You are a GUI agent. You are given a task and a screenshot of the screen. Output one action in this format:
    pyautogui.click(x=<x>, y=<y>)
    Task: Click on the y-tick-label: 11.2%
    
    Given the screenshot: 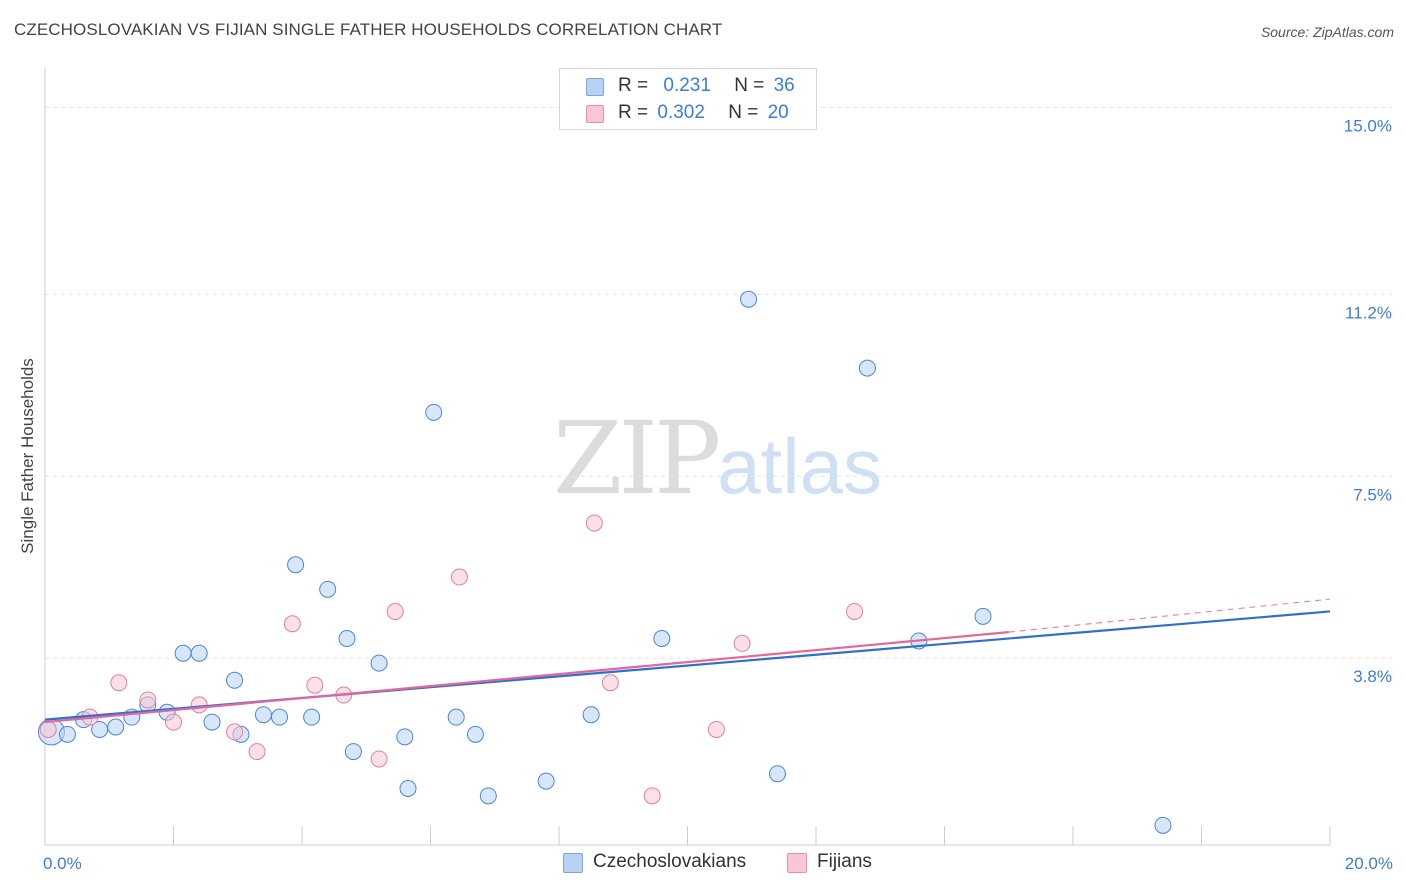 What is the action you would take?
    pyautogui.click(x=1368, y=312)
    